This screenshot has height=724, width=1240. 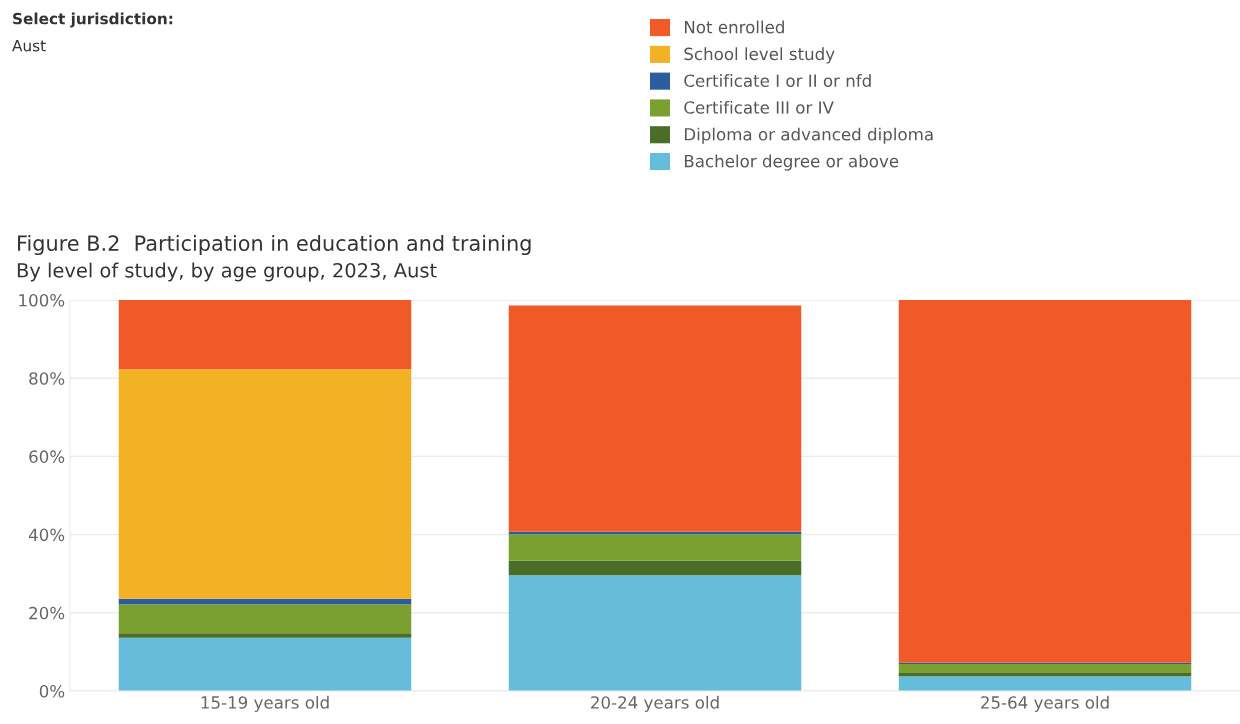 I want to click on y-tick-label: 100%, so click(x=42, y=300).